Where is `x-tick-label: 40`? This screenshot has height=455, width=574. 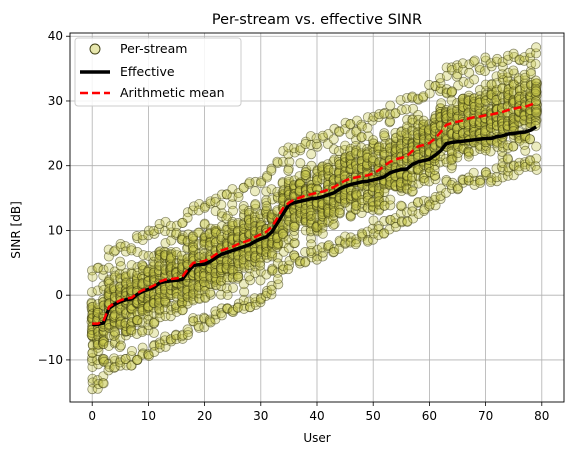
x-tick-label: 40 is located at coordinates (316, 416).